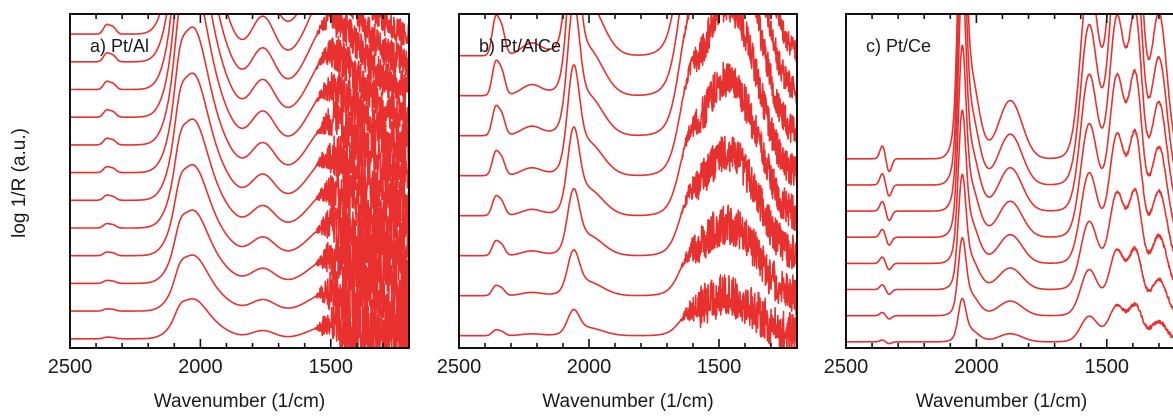 The width and height of the screenshot is (1173, 417). I want to click on panel-label: a) Pt/Al, so click(119, 46).